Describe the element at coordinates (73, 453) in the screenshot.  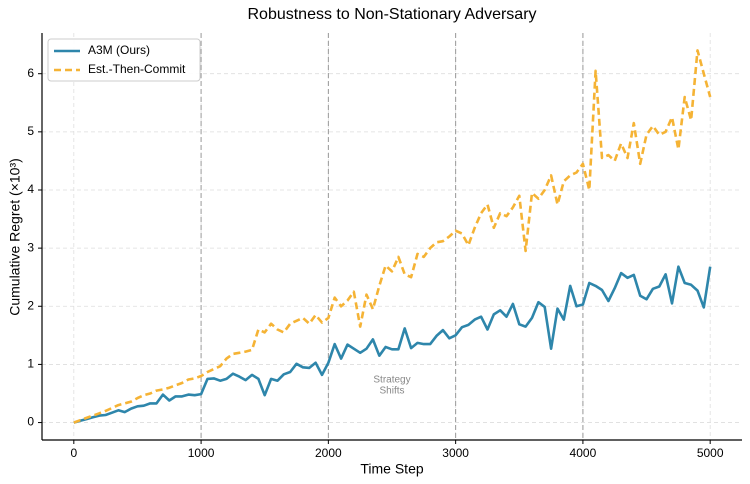
I see `x-tick-label: 0` at that location.